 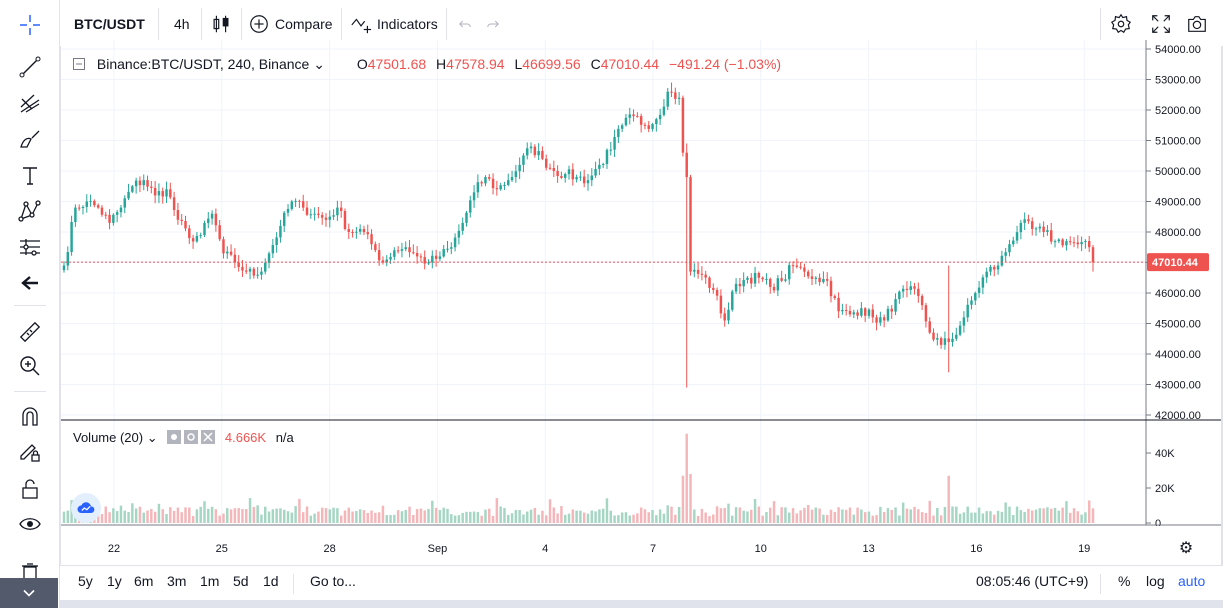 What do you see at coordinates (293, 584) in the screenshot?
I see `bottom-divider` at bounding box center [293, 584].